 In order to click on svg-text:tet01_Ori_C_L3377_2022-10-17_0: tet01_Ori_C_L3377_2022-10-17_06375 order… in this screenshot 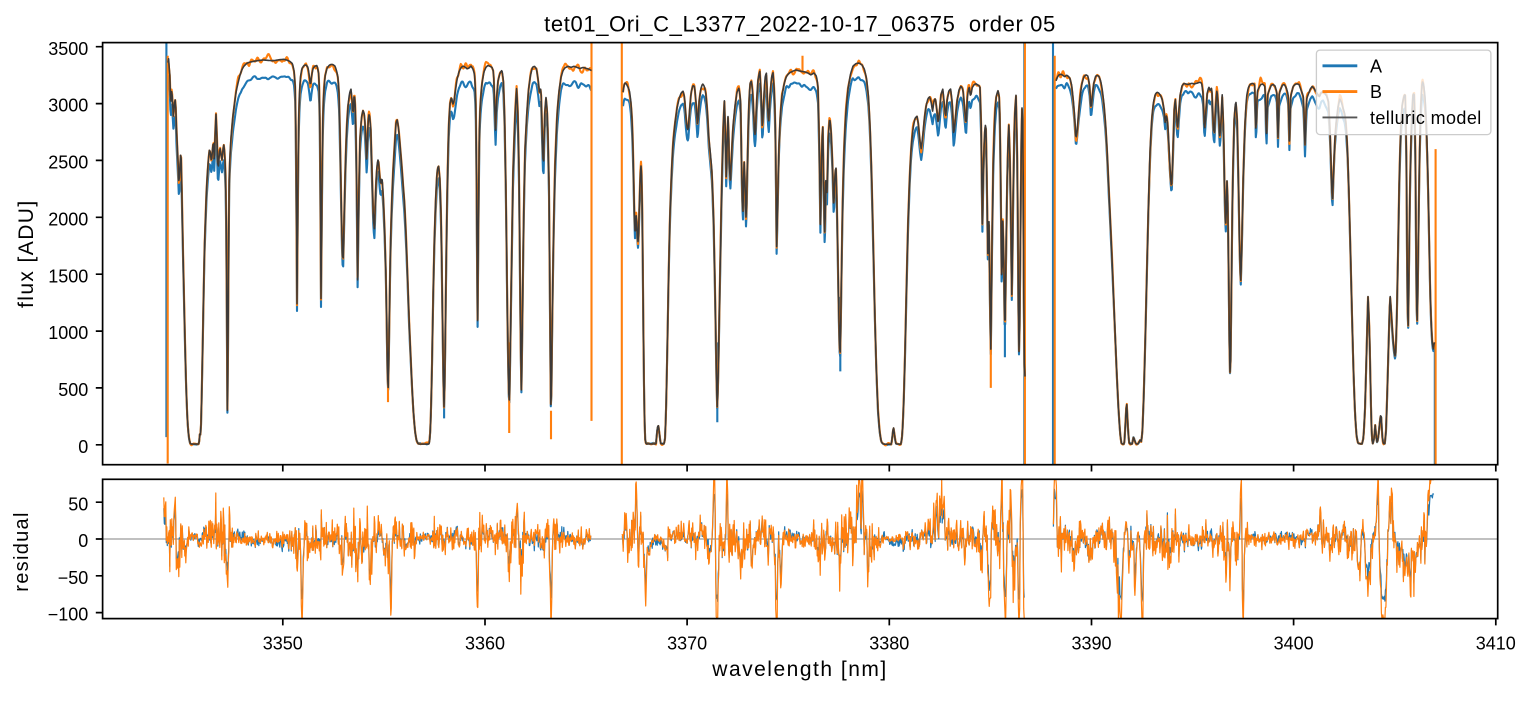, I will do `click(800, 24)`.